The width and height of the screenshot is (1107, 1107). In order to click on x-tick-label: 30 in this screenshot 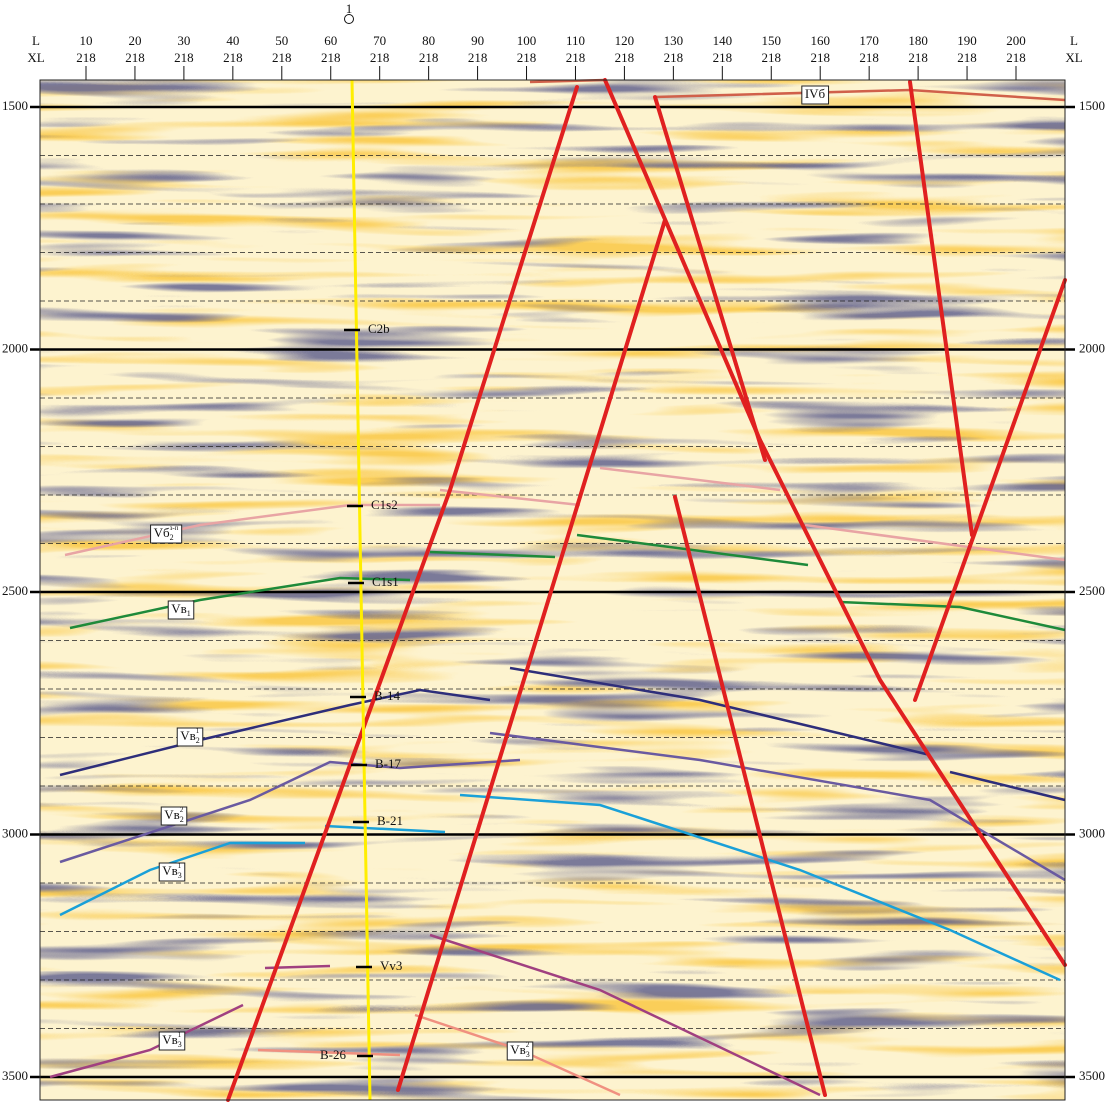, I will do `click(183, 40)`.